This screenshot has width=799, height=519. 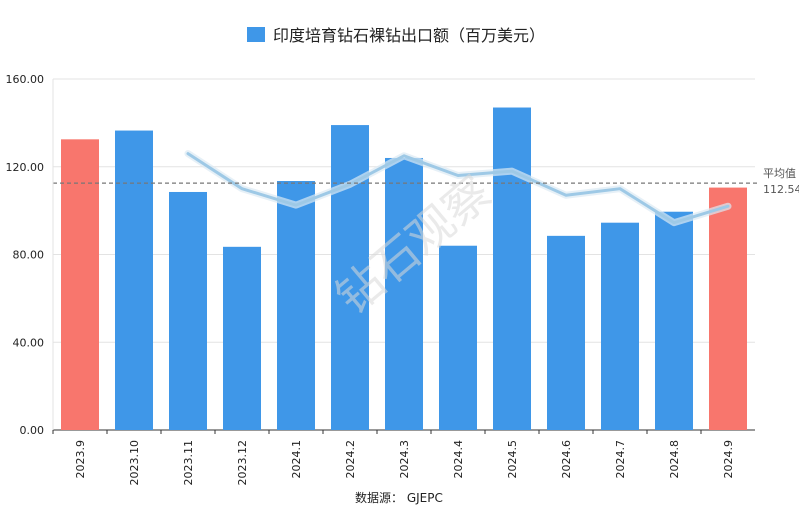 I want to click on y-tick-label: 80.00, so click(x=29, y=255).